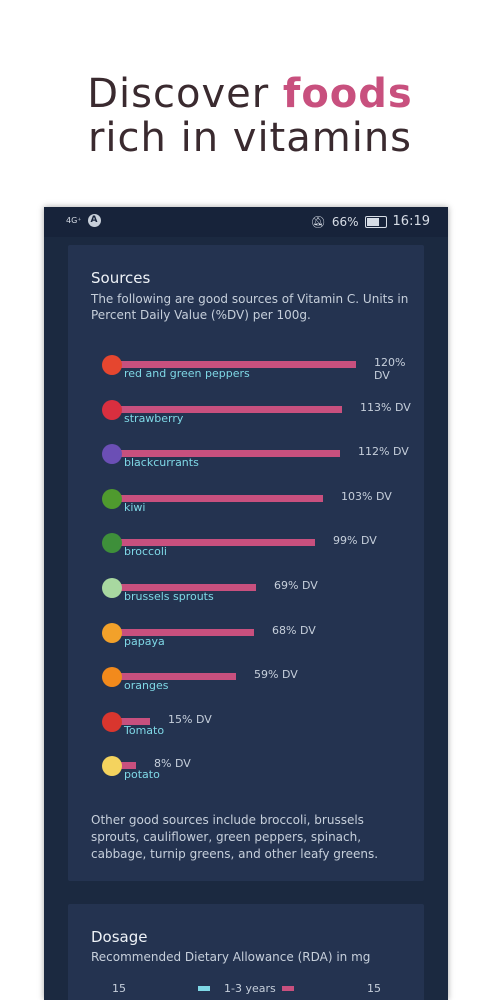  I want to click on source-label: papaya, so click(144, 641).